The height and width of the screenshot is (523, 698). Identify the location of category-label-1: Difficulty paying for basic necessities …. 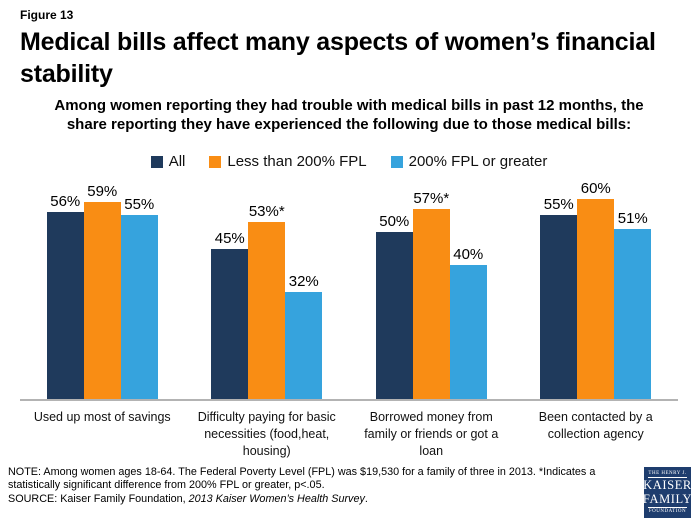
(266, 434).